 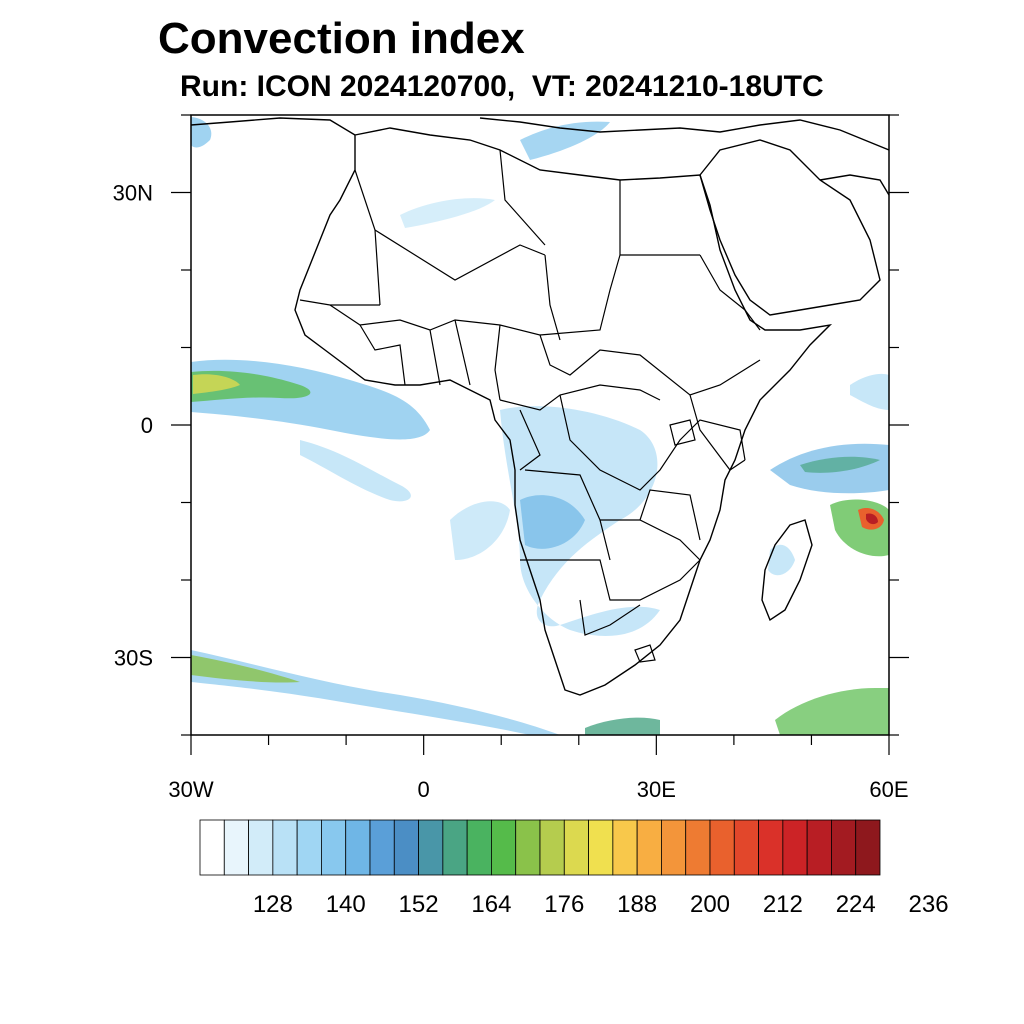 I want to click on coastline-persian-gulf, so click(x=854, y=185).